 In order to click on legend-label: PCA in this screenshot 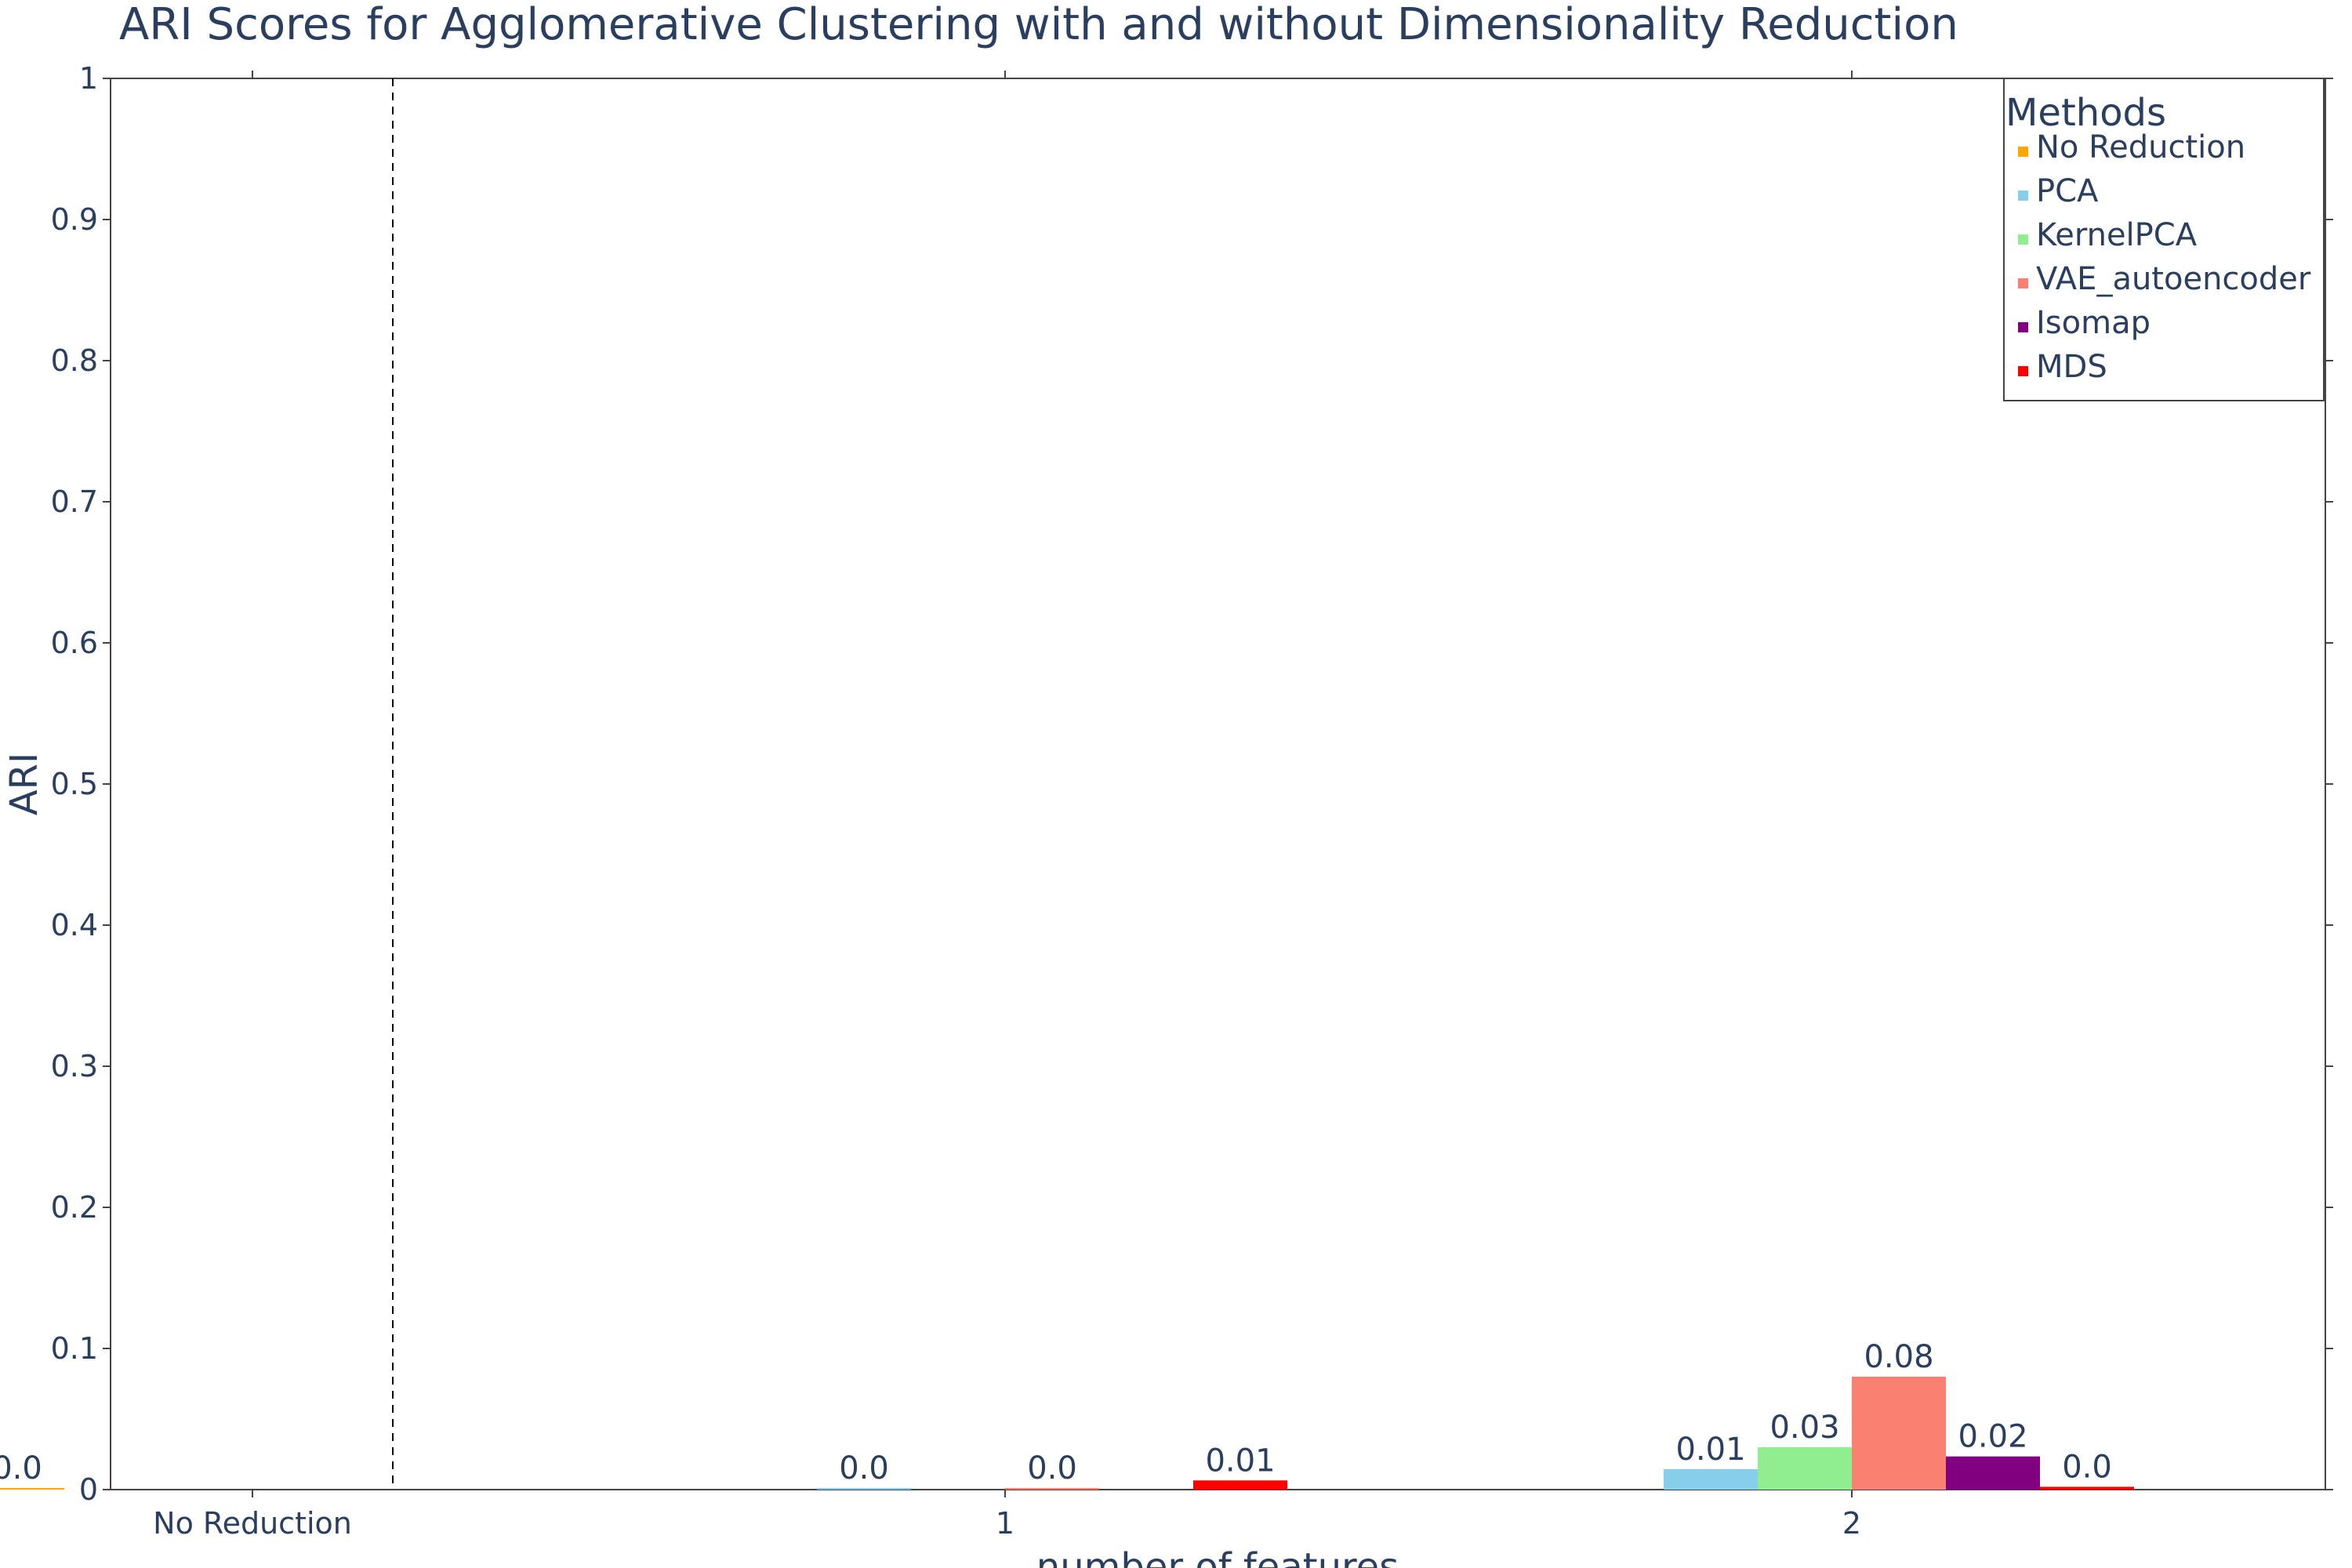, I will do `click(2067, 191)`.